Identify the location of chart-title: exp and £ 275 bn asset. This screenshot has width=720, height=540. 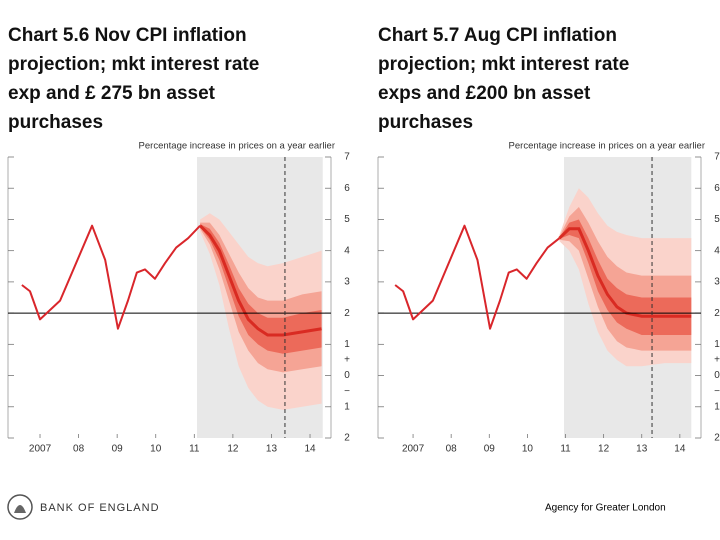
(112, 93).